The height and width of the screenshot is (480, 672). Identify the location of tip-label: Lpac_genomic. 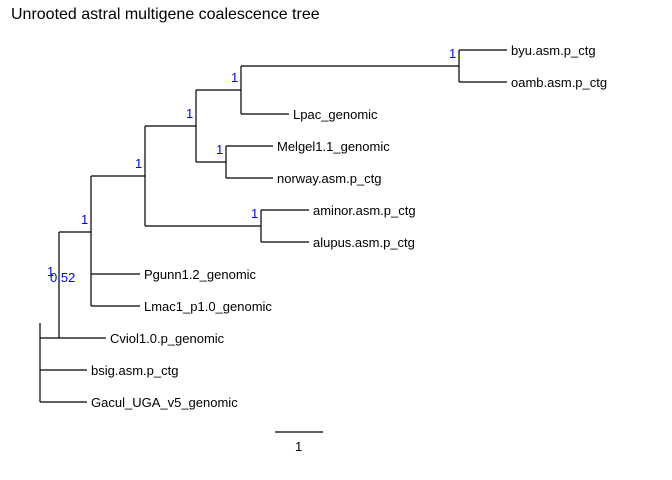
(335, 114).